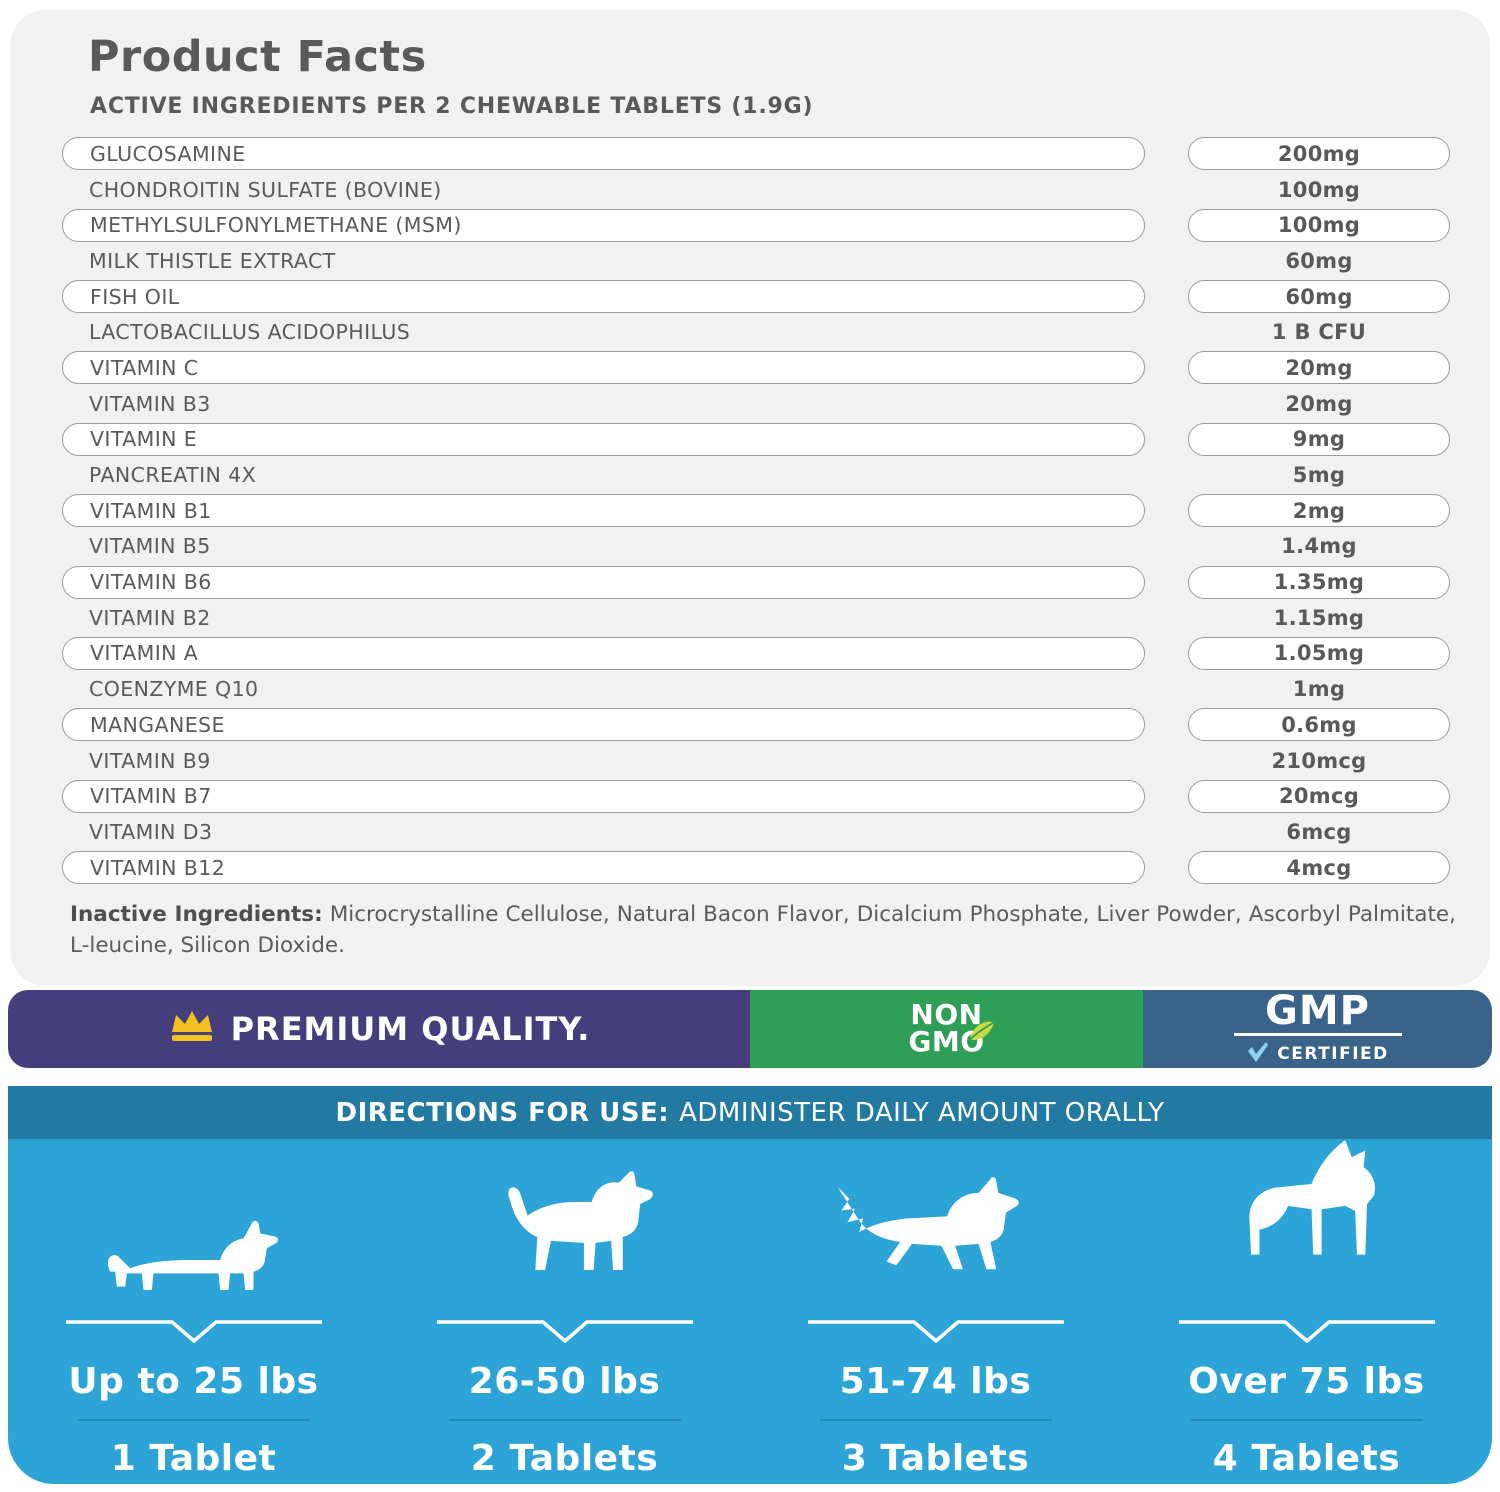  I want to click on dosage-col-xlarge: Over 75 lbs 4 Tablets, so click(1306, 1311).